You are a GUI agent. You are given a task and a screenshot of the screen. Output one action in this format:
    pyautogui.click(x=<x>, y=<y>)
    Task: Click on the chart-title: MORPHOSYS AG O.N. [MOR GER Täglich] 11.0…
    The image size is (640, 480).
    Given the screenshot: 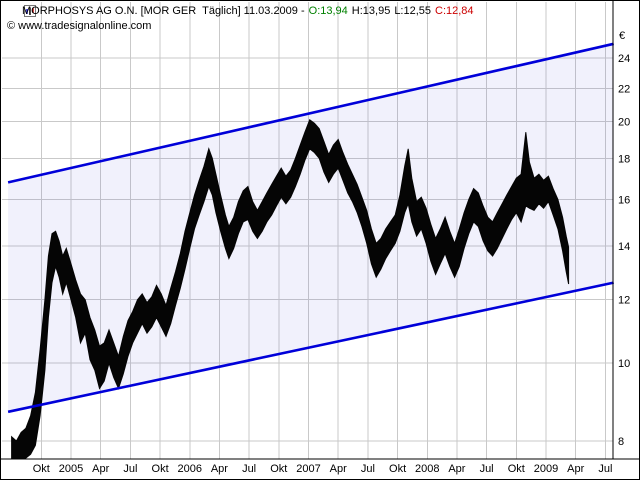 What is the action you would take?
    pyautogui.click(x=163, y=11)
    